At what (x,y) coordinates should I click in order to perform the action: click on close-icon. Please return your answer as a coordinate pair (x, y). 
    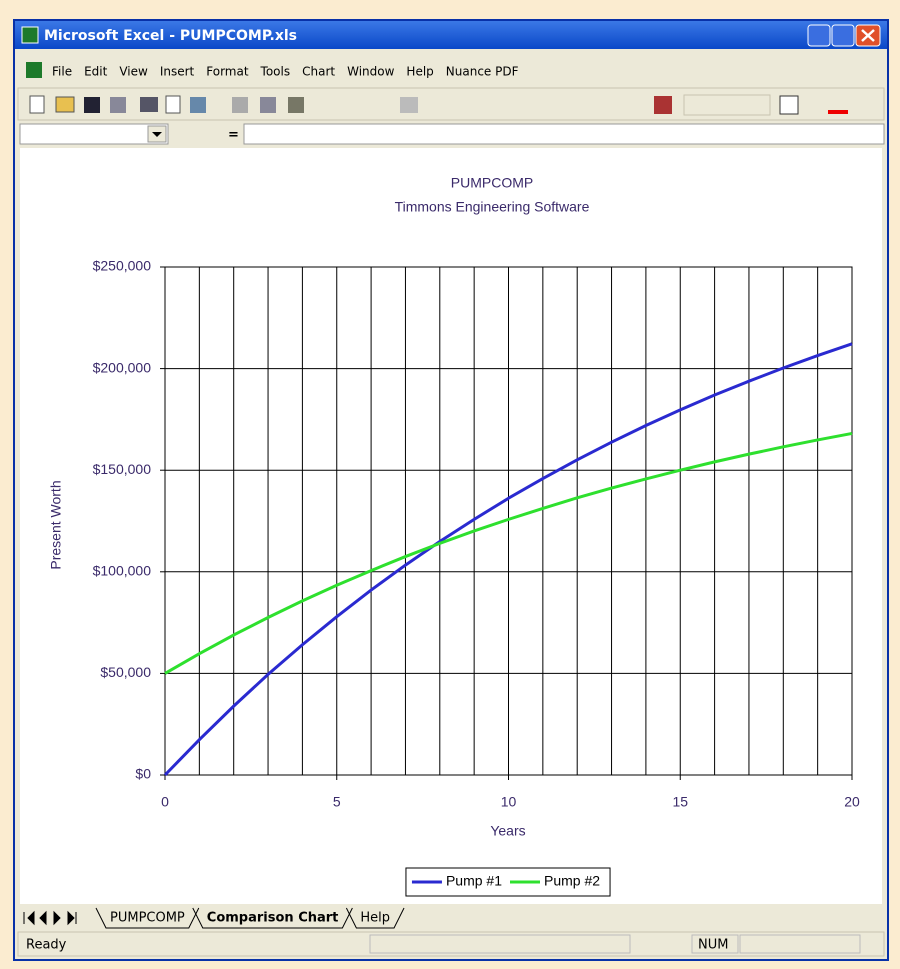
    Looking at the image, I should click on (868, 35).